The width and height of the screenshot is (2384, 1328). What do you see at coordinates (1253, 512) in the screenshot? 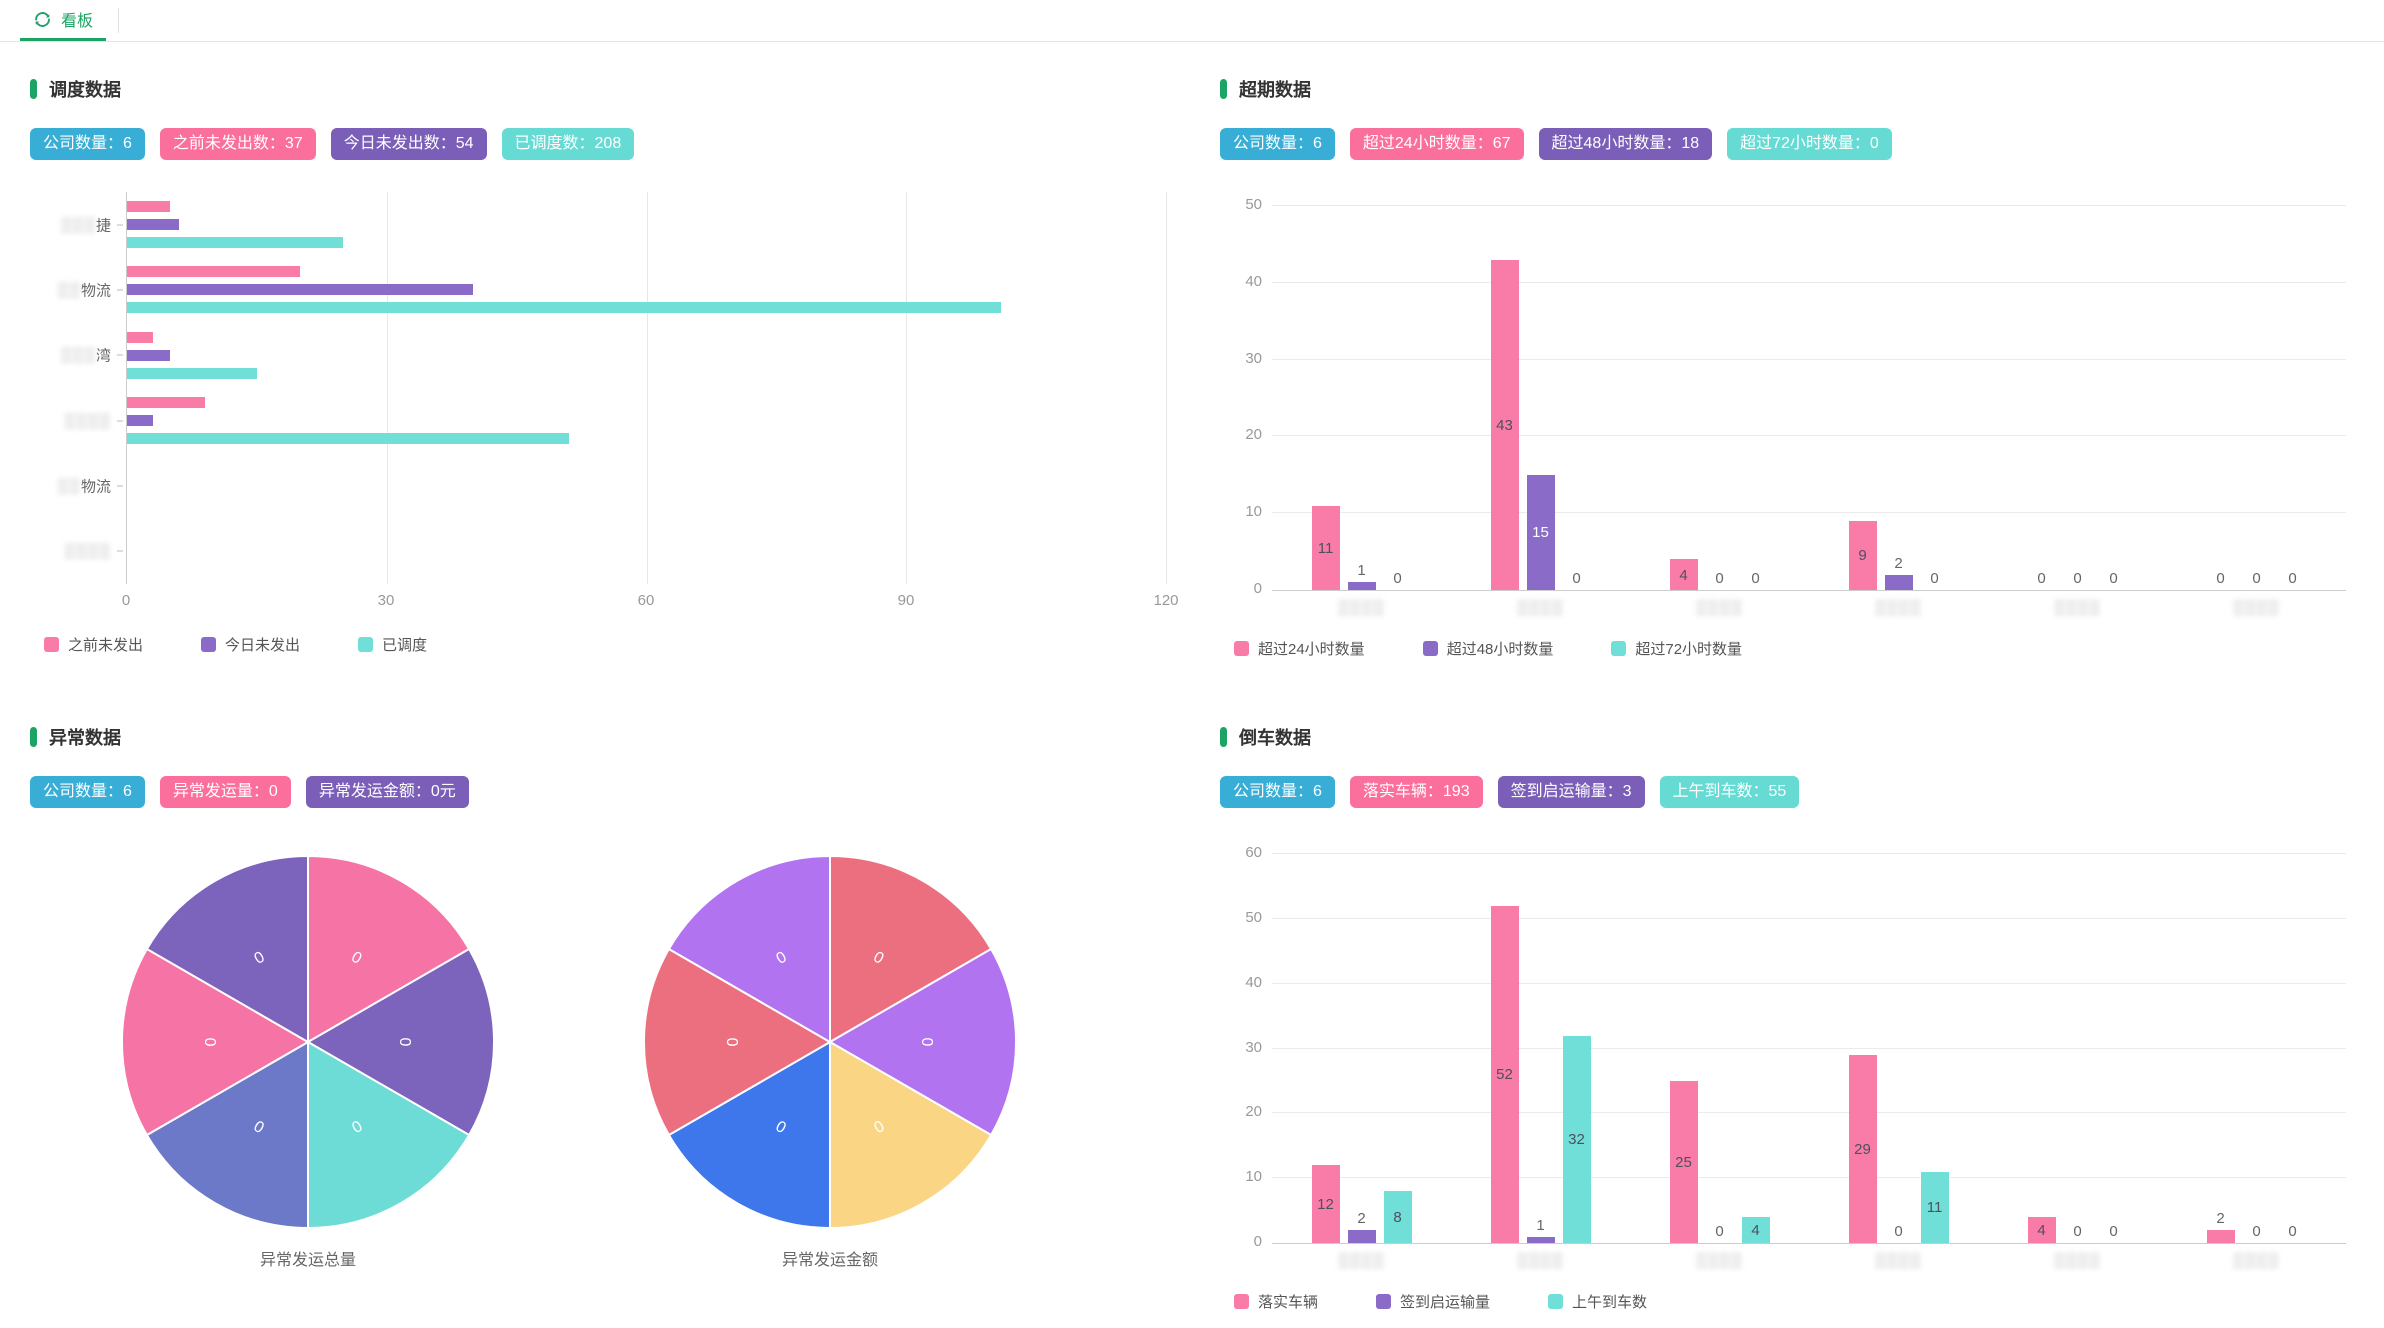
I see `axis-tick-label: 10` at bounding box center [1253, 512].